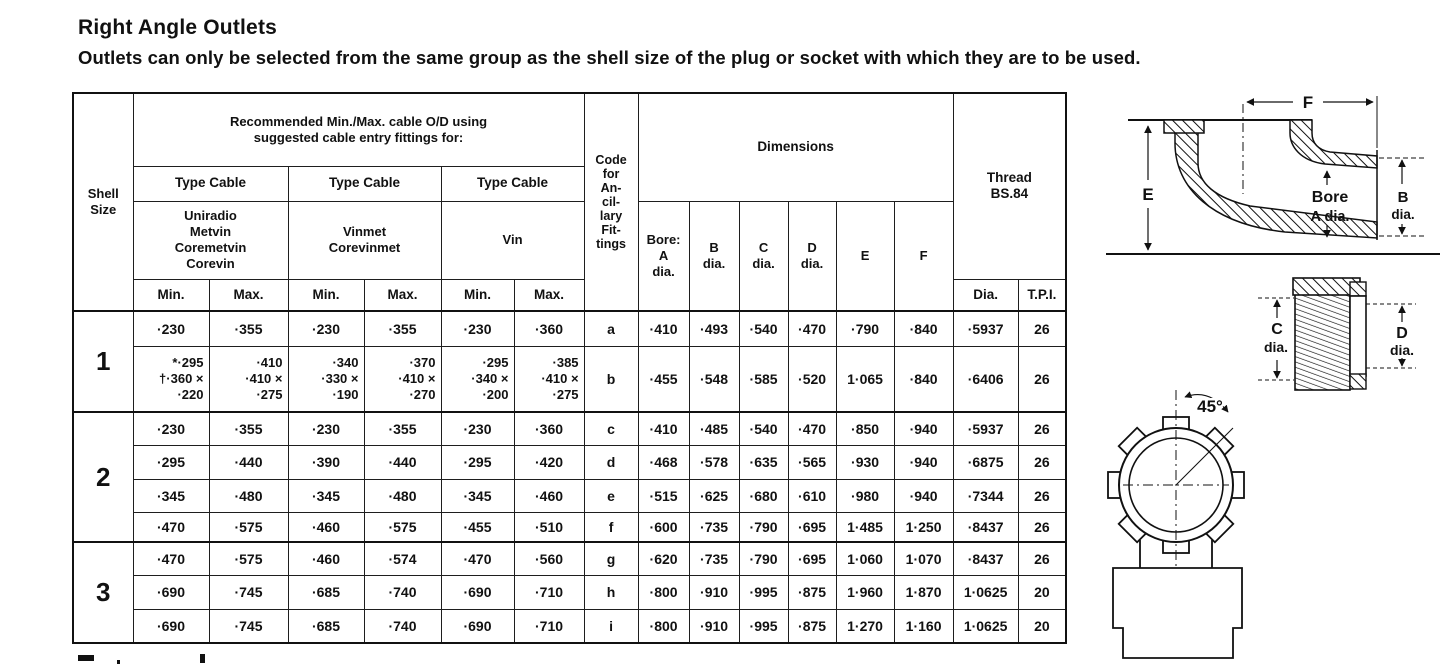  I want to click on value-cell: ·420, so click(549, 462).